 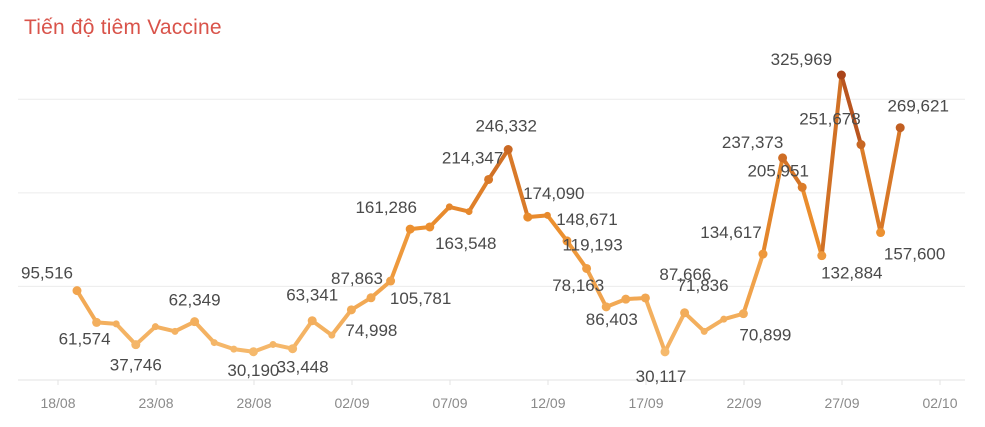 What do you see at coordinates (685, 274) in the screenshot?
I see `data-label: 87,666` at bounding box center [685, 274].